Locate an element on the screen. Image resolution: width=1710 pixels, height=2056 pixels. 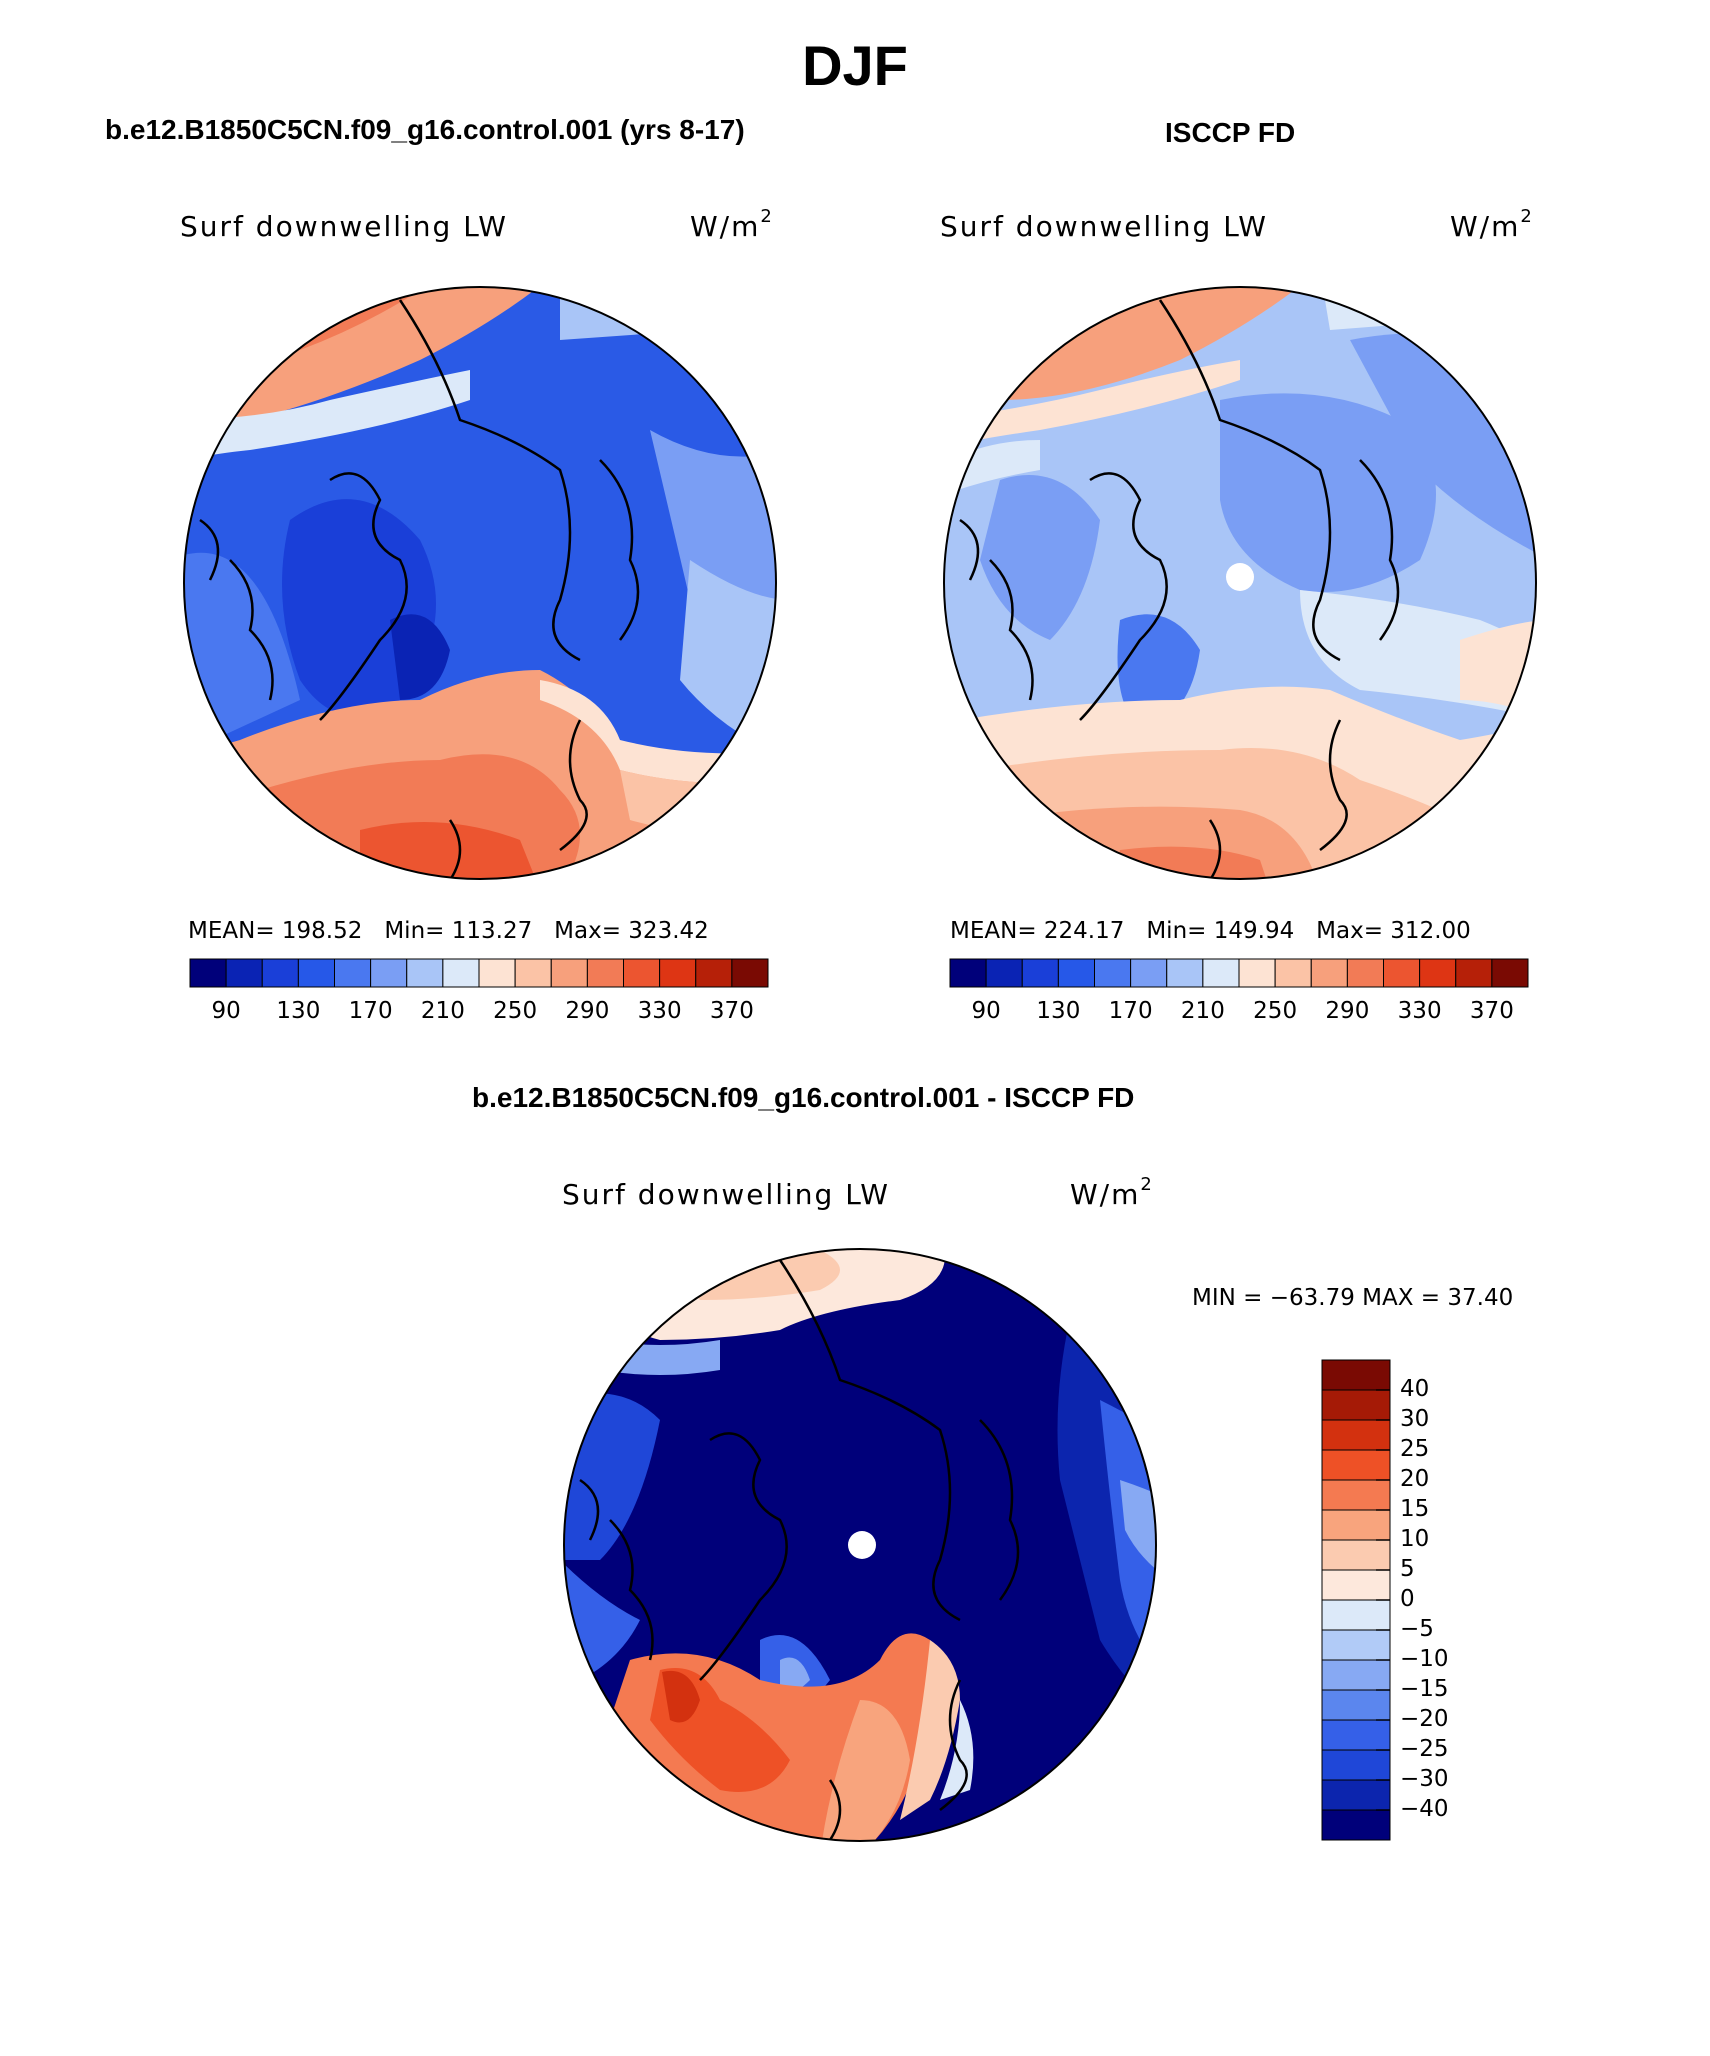
model-colorbar is located at coordinates (479, 973).